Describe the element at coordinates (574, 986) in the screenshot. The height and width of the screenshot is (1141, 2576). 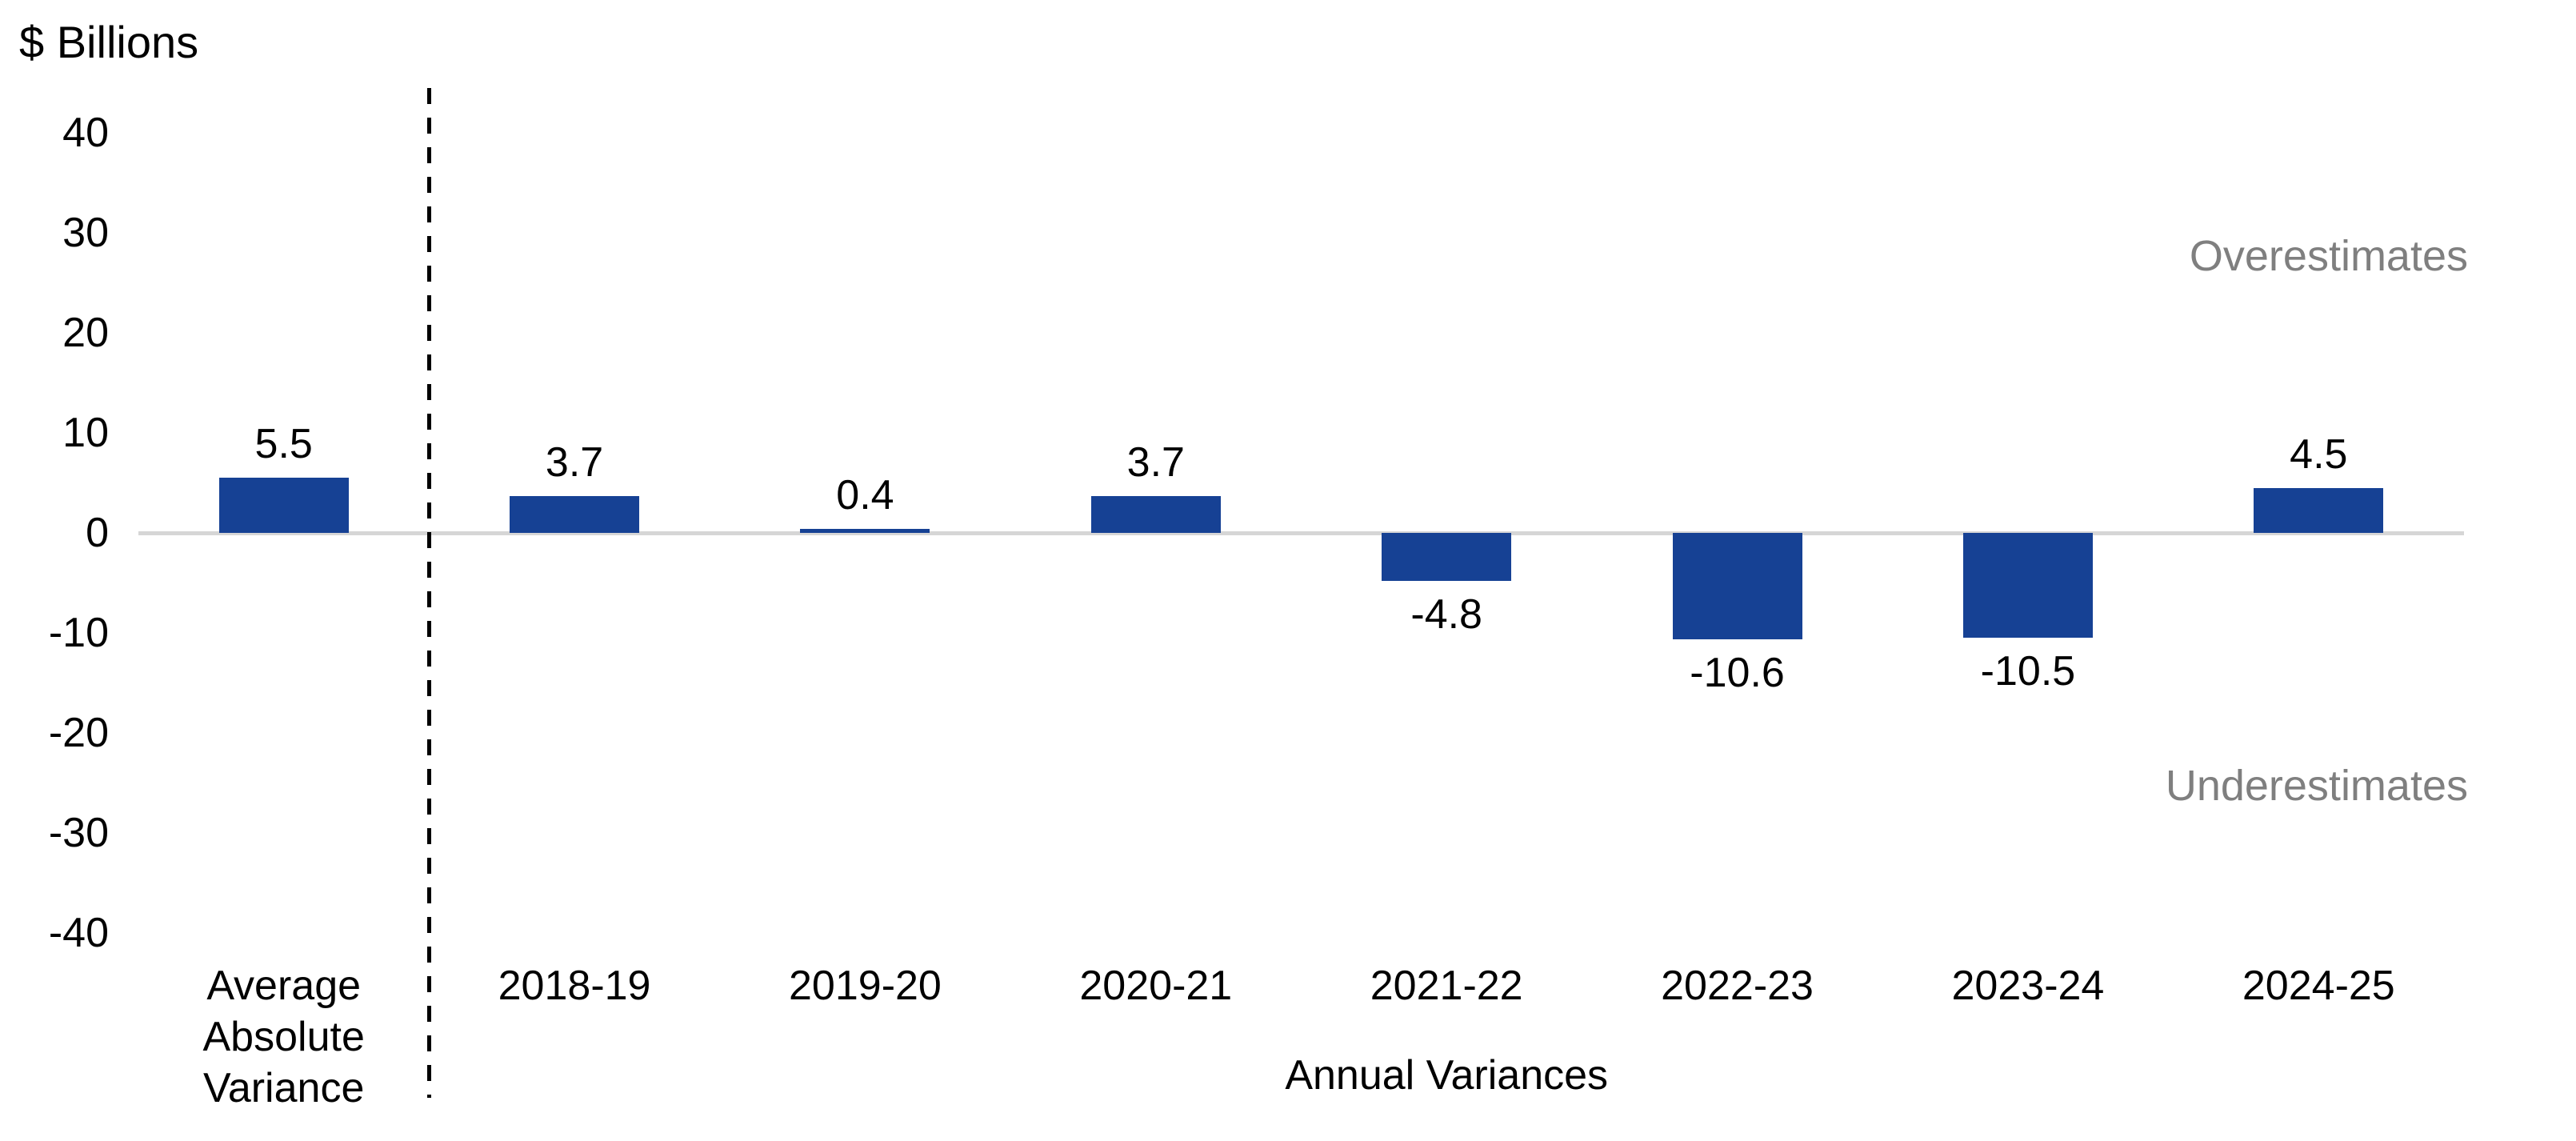
I see `category-label: 2018-19` at that location.